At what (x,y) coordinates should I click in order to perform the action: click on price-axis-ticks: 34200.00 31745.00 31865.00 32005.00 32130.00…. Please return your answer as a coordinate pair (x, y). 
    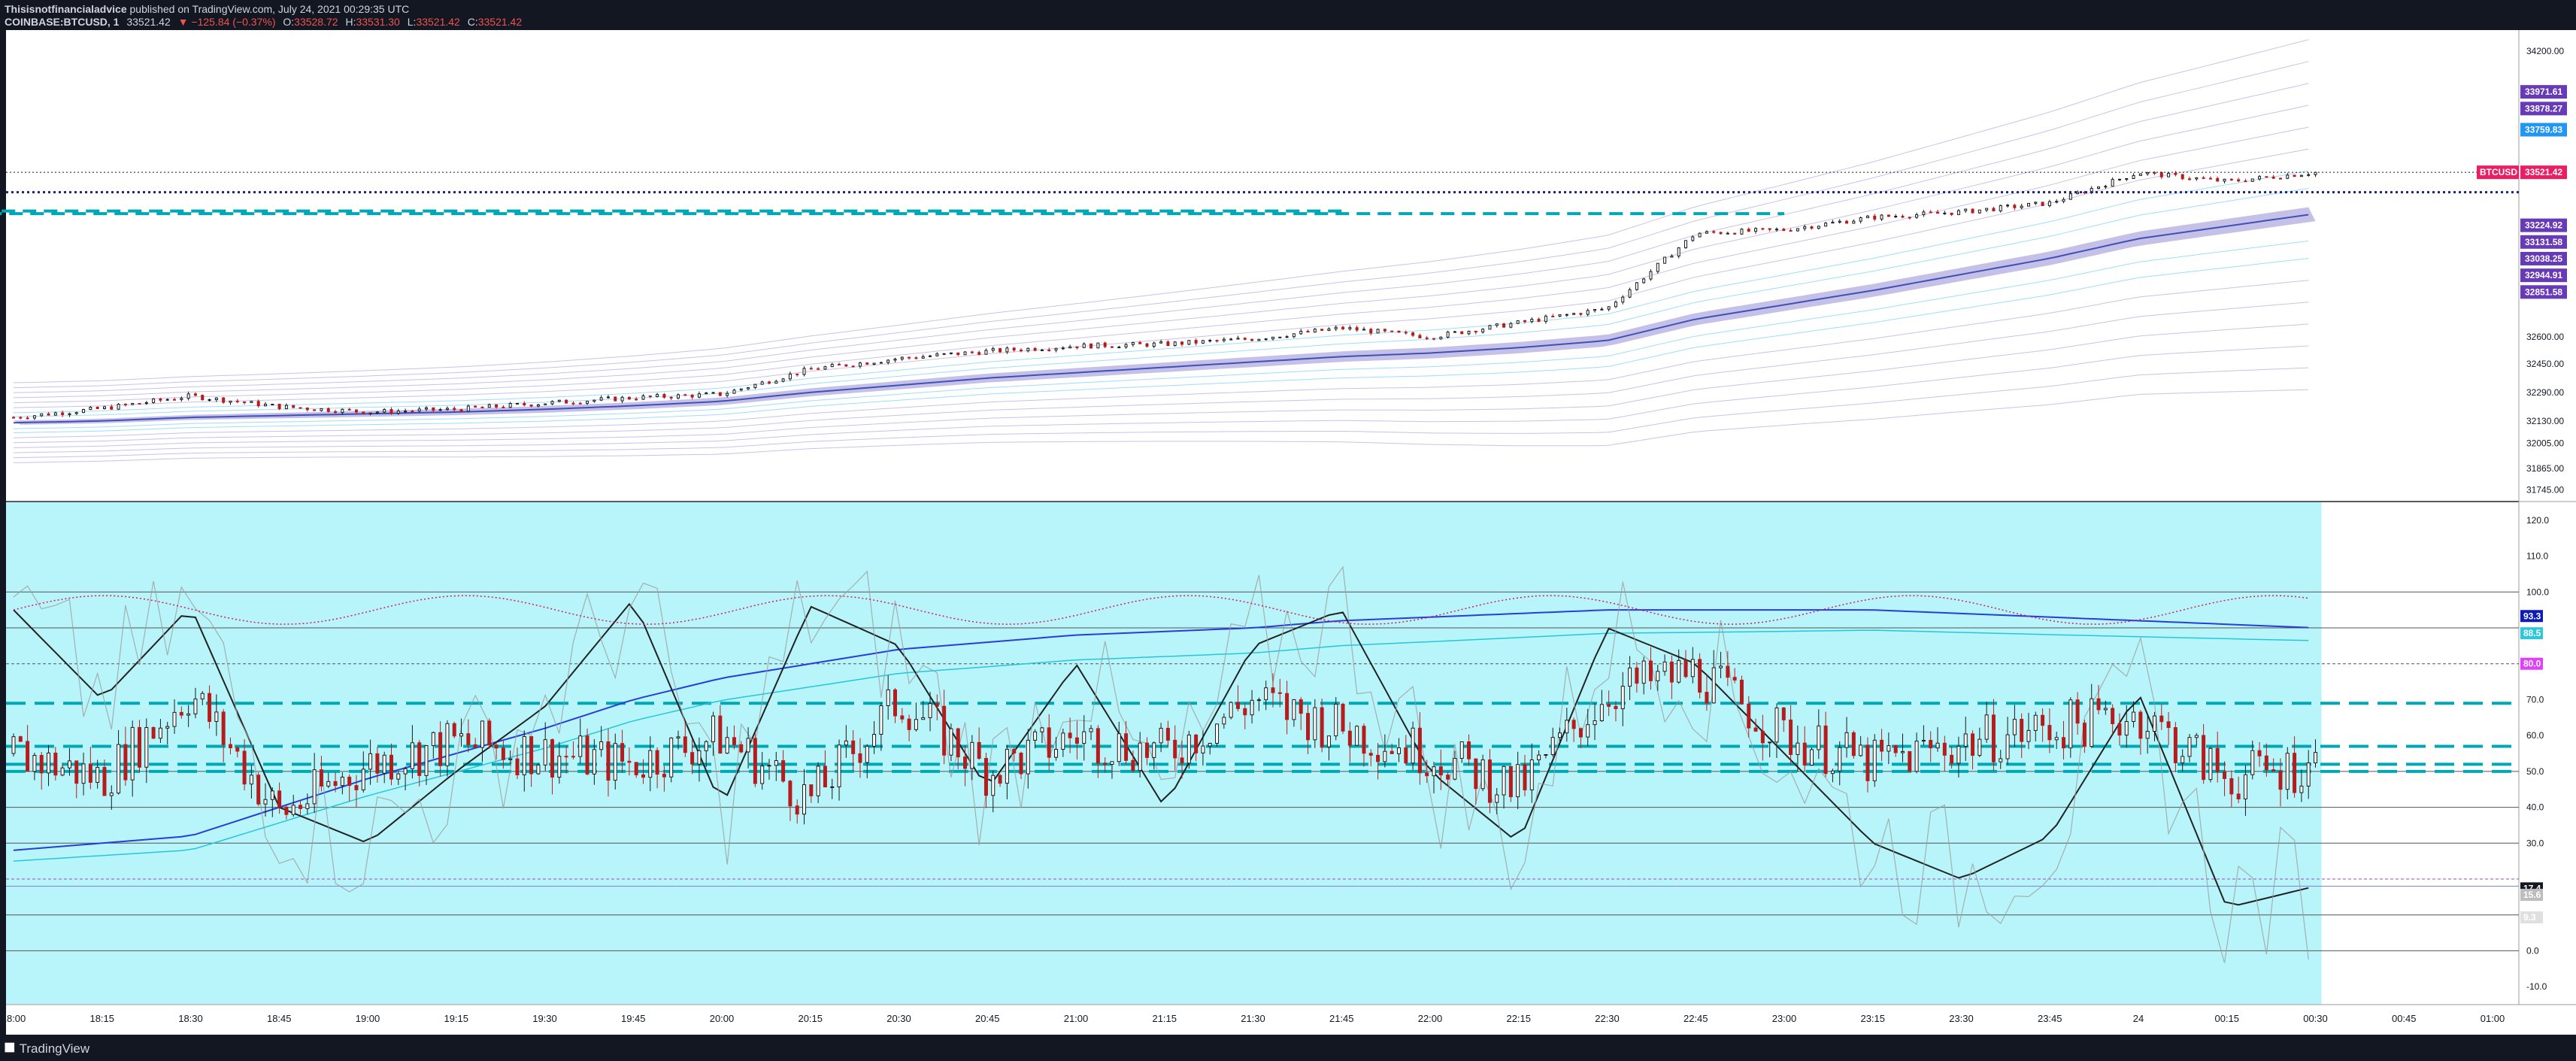
    Looking at the image, I should click on (2545, 270).